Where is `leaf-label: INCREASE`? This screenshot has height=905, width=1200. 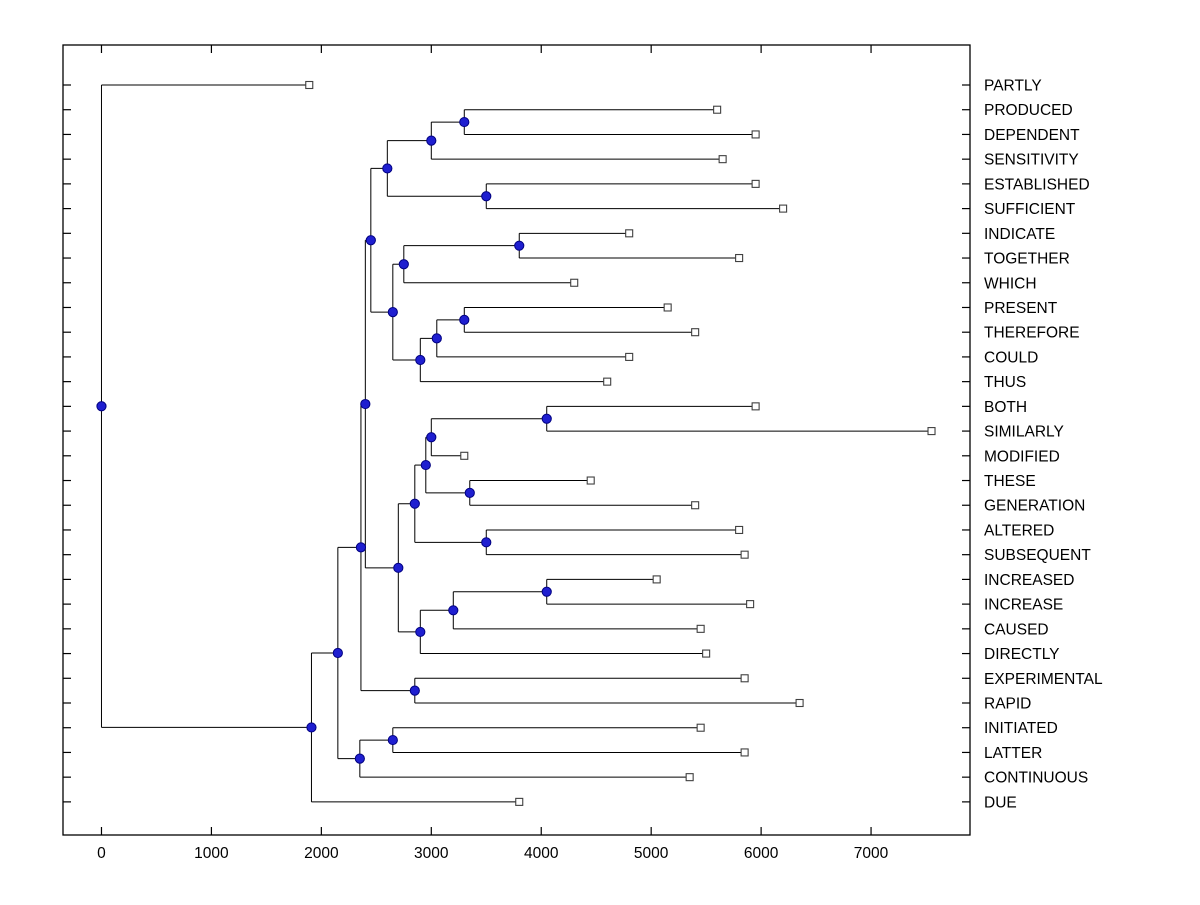
leaf-label: INCREASE is located at coordinates (1023, 605).